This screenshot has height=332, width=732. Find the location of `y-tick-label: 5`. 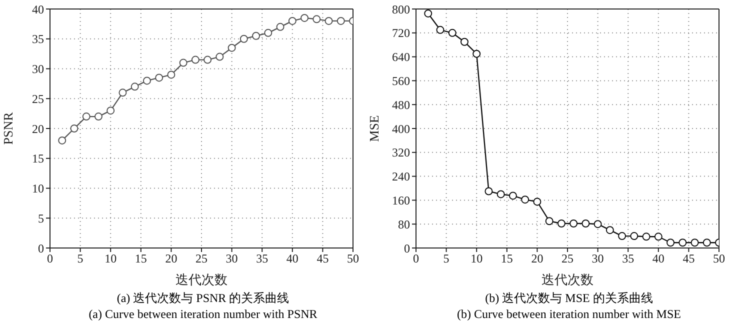

y-tick-label: 5 is located at coordinates (41, 218).